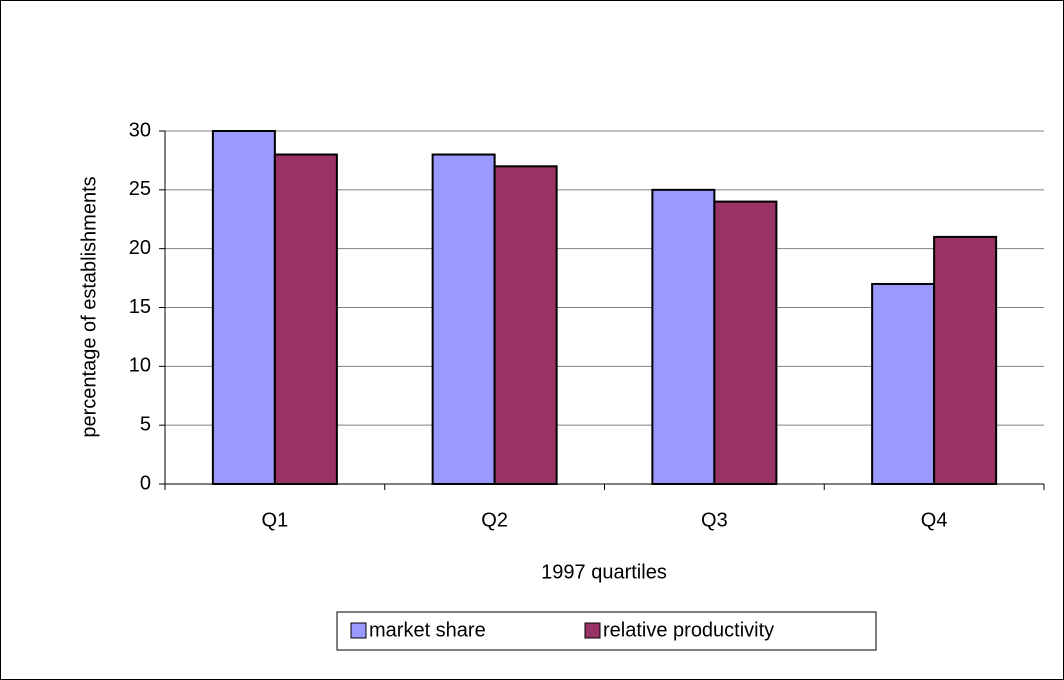  Describe the element at coordinates (145, 483) in the screenshot. I see `y-tick-label: 0` at that location.